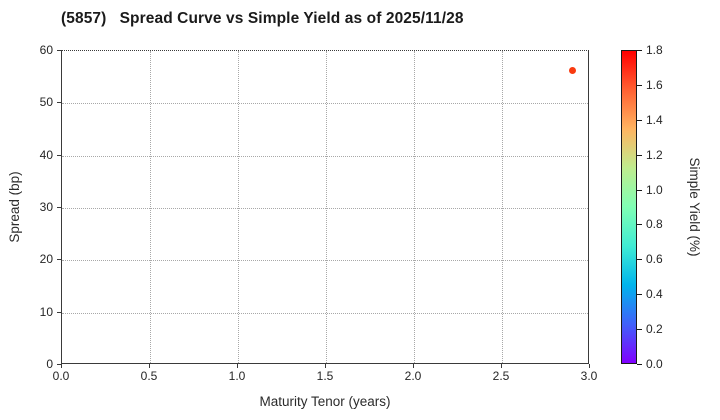 This screenshot has height=420, width=720. What do you see at coordinates (654, 154) in the screenshot?
I see `colorbar-tick-label: 1.2` at bounding box center [654, 154].